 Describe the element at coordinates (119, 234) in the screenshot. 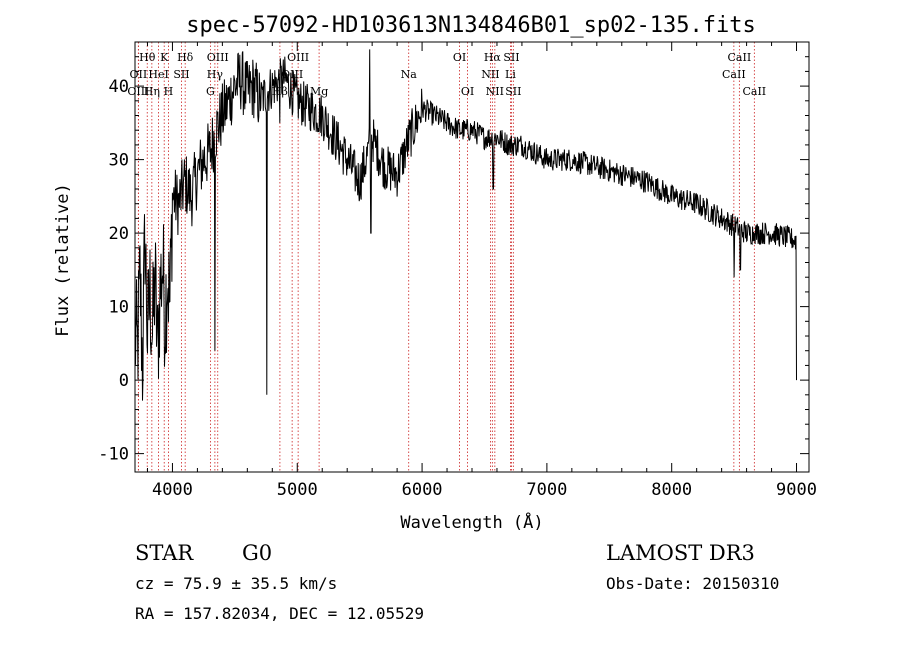

I see `y-tick-label: 20` at that location.